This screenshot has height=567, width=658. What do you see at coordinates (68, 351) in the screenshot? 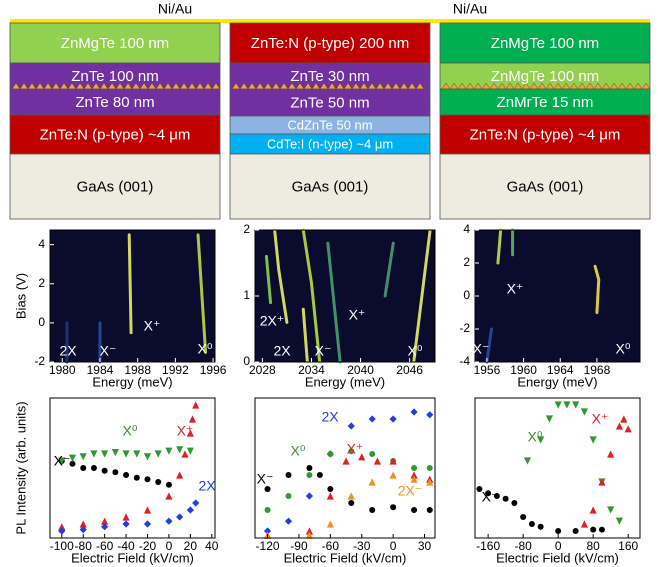
I see `annotation: 2X` at bounding box center [68, 351].